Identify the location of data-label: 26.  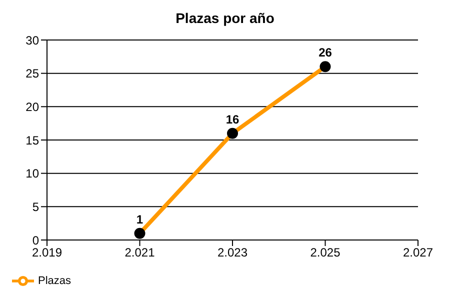
(325, 53).